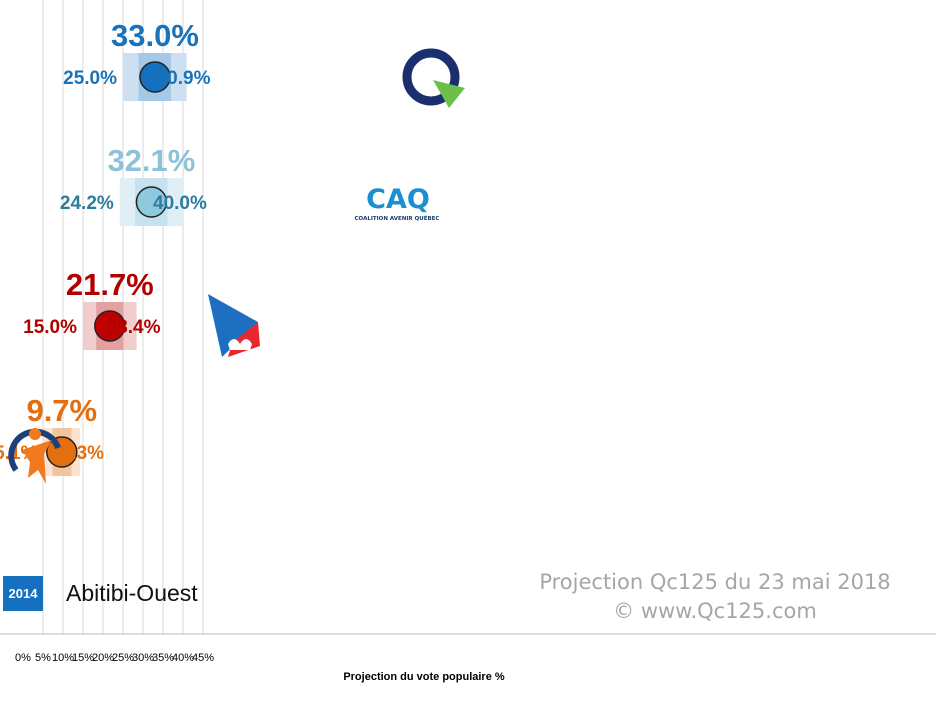 This screenshot has width=936, height=702. I want to click on value-label: 32.1%, so click(151, 160).